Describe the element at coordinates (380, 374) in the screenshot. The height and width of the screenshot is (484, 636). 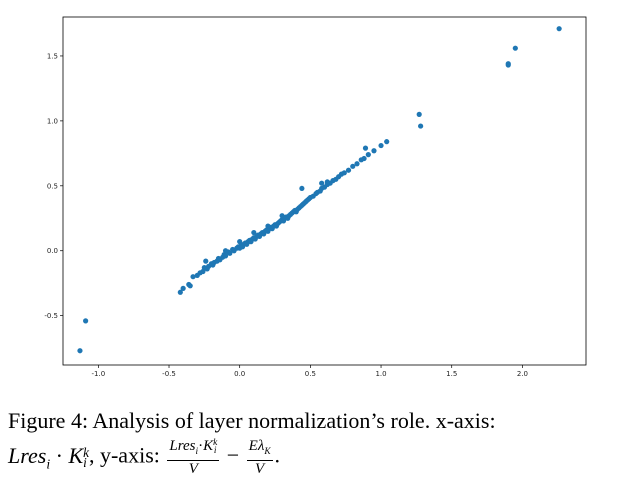
I see `x-tick-label: 1.0` at that location.